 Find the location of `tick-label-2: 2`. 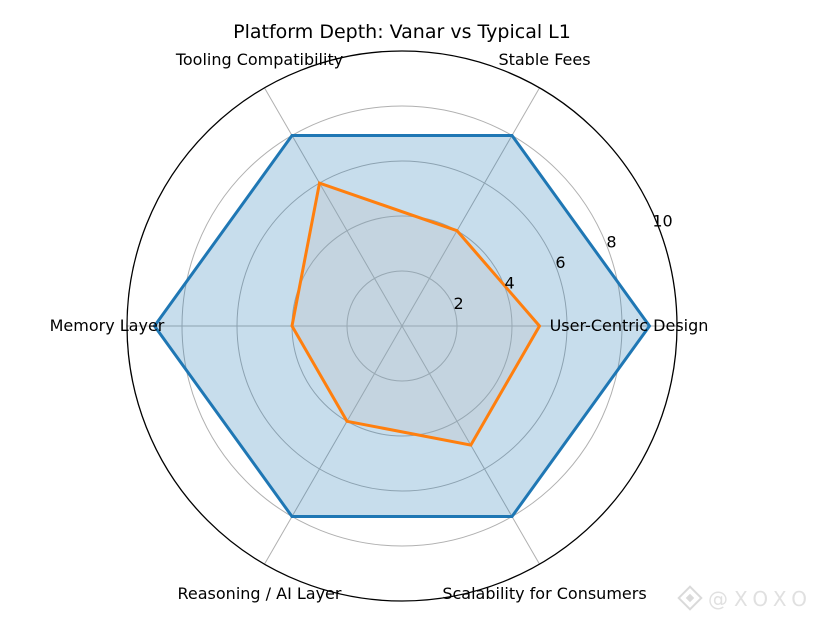

tick-label-2: 2 is located at coordinates (459, 303).